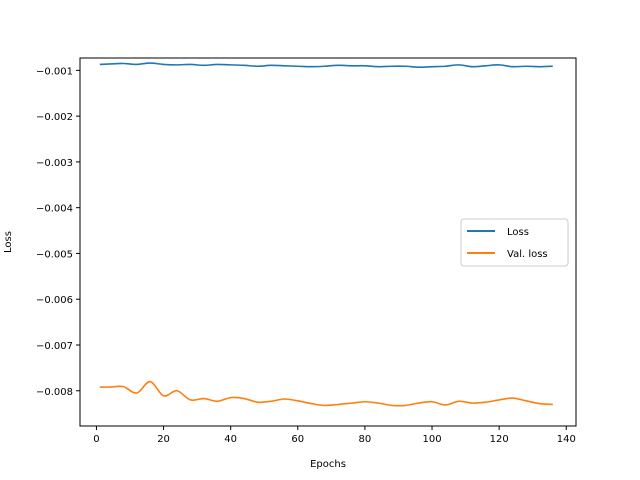  I want to click on y-tick-label: −0.007, so click(54, 346).